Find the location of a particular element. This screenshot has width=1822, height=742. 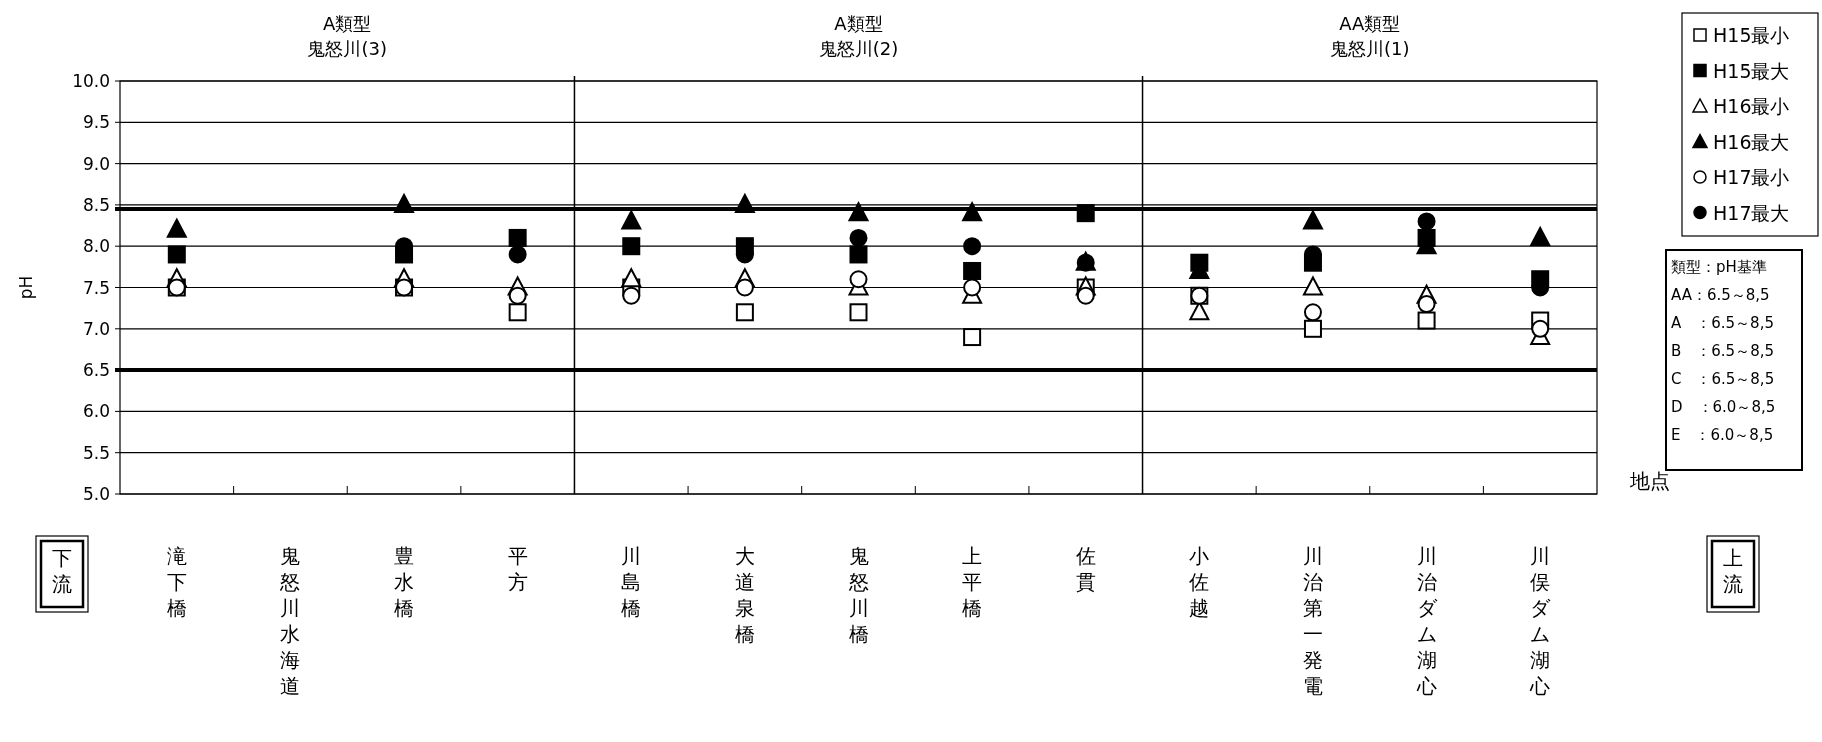

y-tick-label: 7.5 is located at coordinates (96, 287).